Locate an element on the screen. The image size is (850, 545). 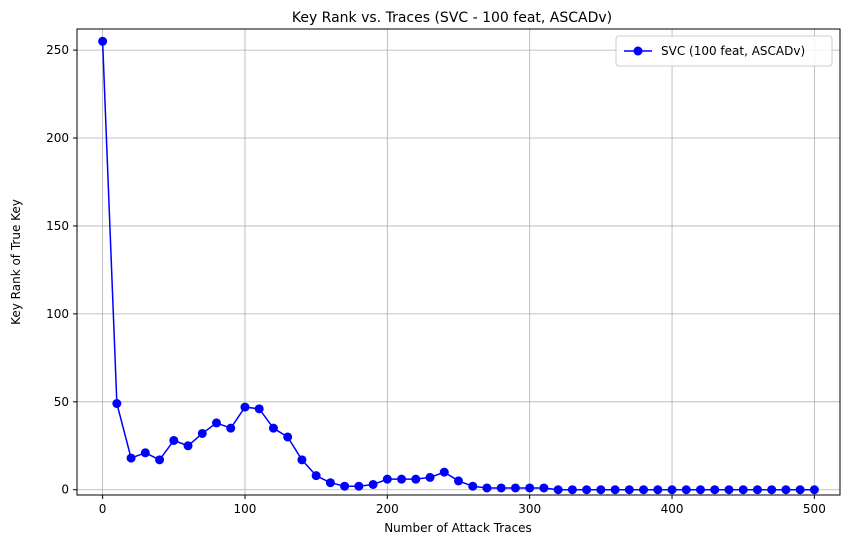
legend-box is located at coordinates (724, 51).